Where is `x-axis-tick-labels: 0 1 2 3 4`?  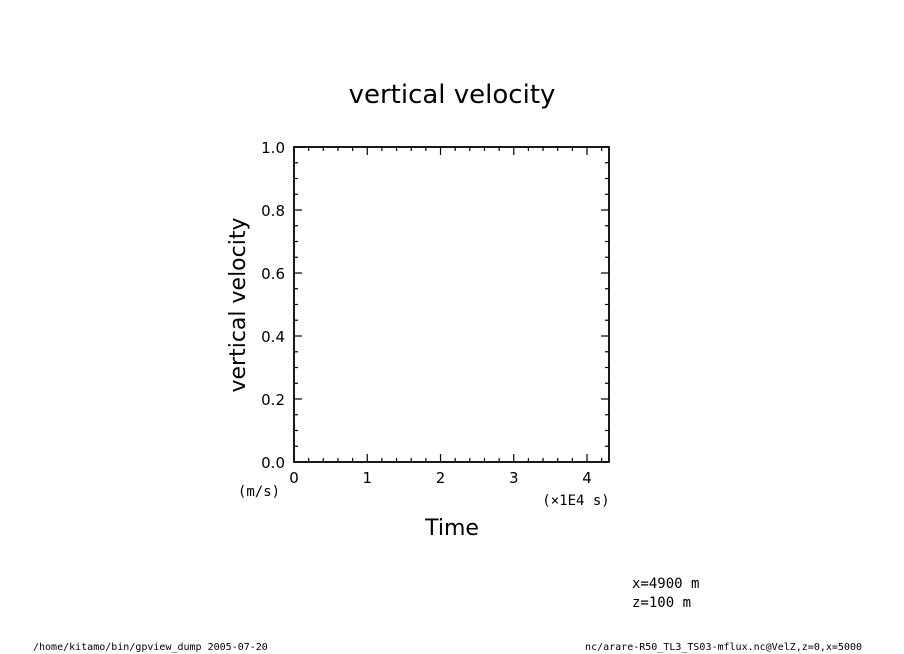
x-axis-tick-labels: 0 1 2 3 4 is located at coordinates (440, 478).